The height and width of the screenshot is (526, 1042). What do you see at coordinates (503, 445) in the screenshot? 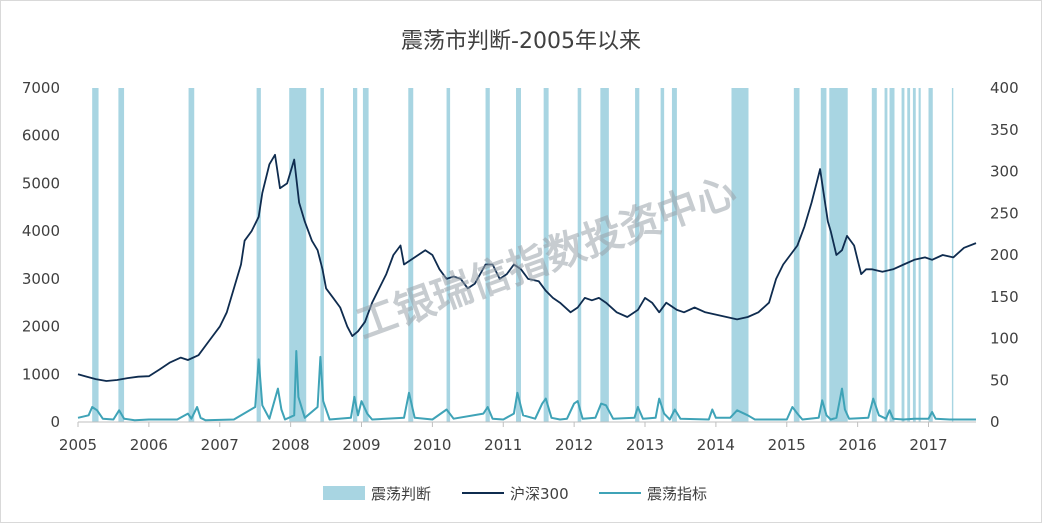
I see `x-tick-label: 2011` at bounding box center [503, 445].